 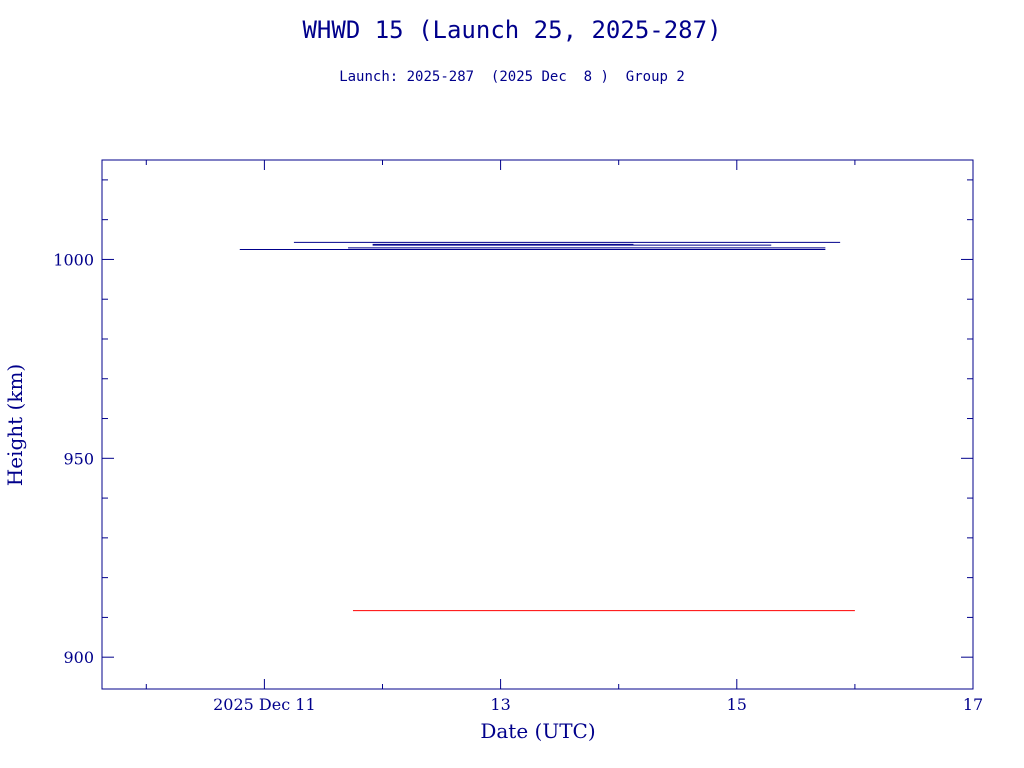 What do you see at coordinates (15, 425) in the screenshot?
I see `y-axis-label: Height (km)` at bounding box center [15, 425].